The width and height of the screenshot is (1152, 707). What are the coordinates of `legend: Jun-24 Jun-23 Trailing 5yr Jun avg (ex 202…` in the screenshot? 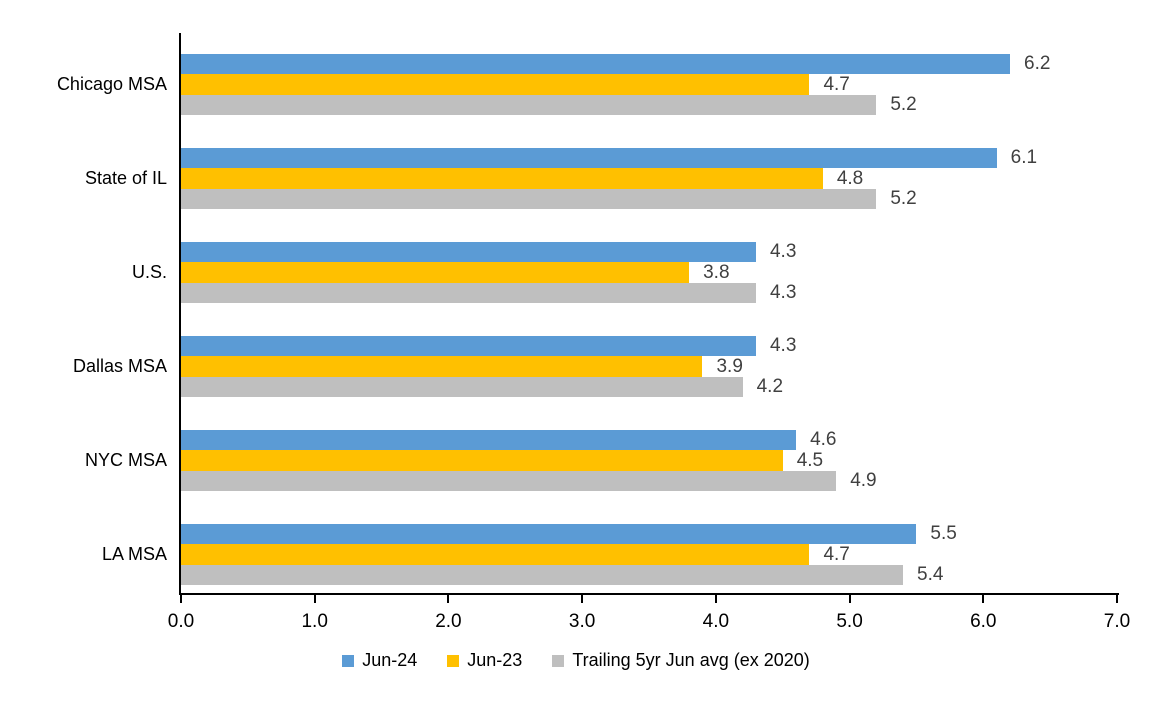 It's located at (576, 660).